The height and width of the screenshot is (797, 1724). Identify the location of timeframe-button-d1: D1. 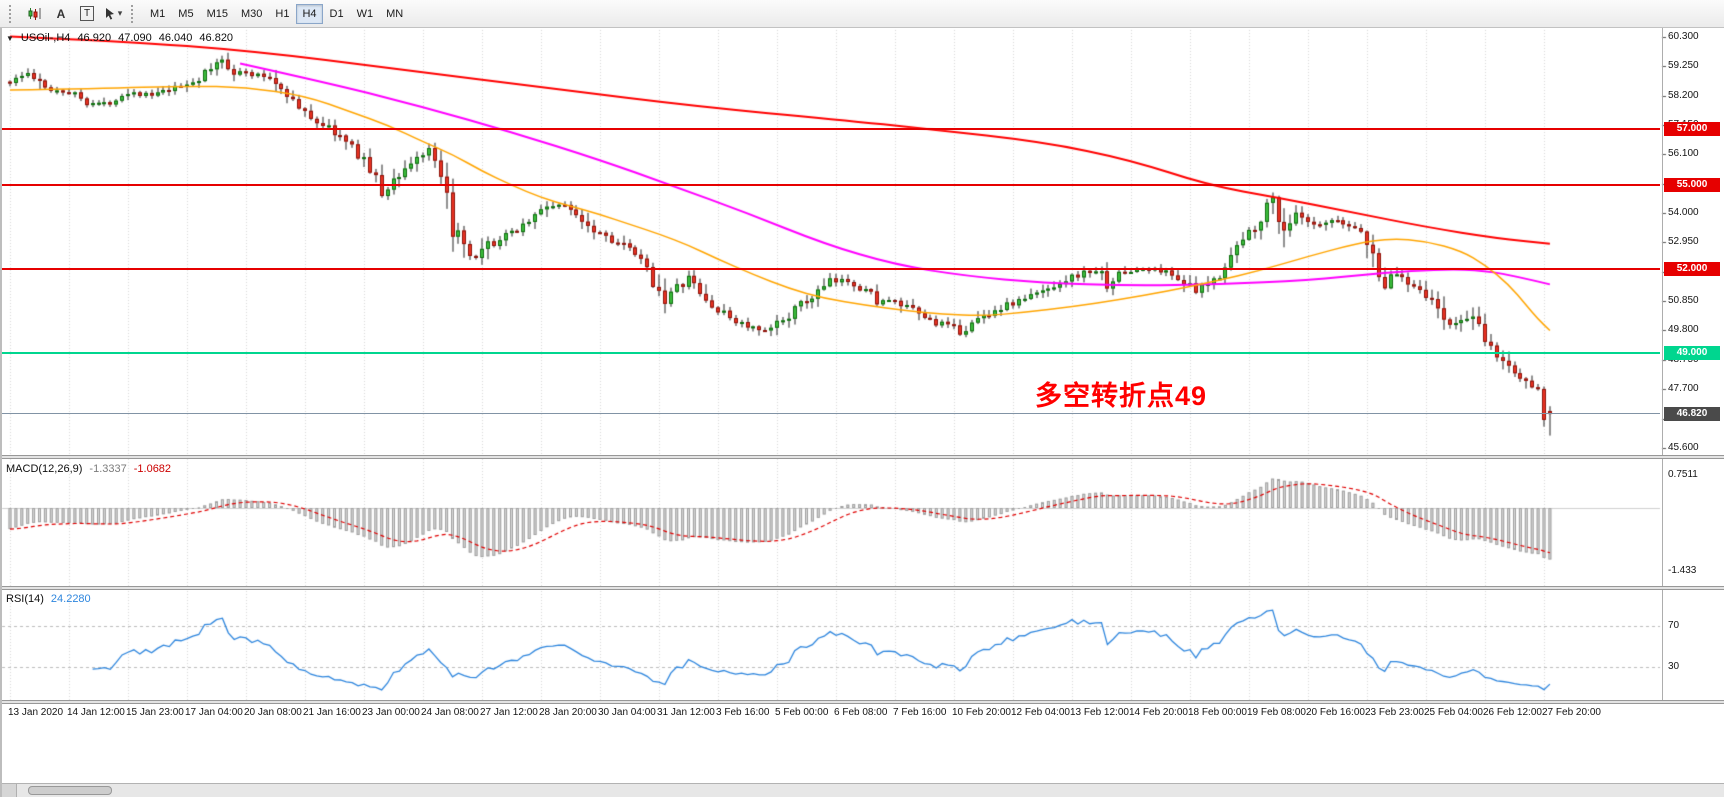
(337, 14).